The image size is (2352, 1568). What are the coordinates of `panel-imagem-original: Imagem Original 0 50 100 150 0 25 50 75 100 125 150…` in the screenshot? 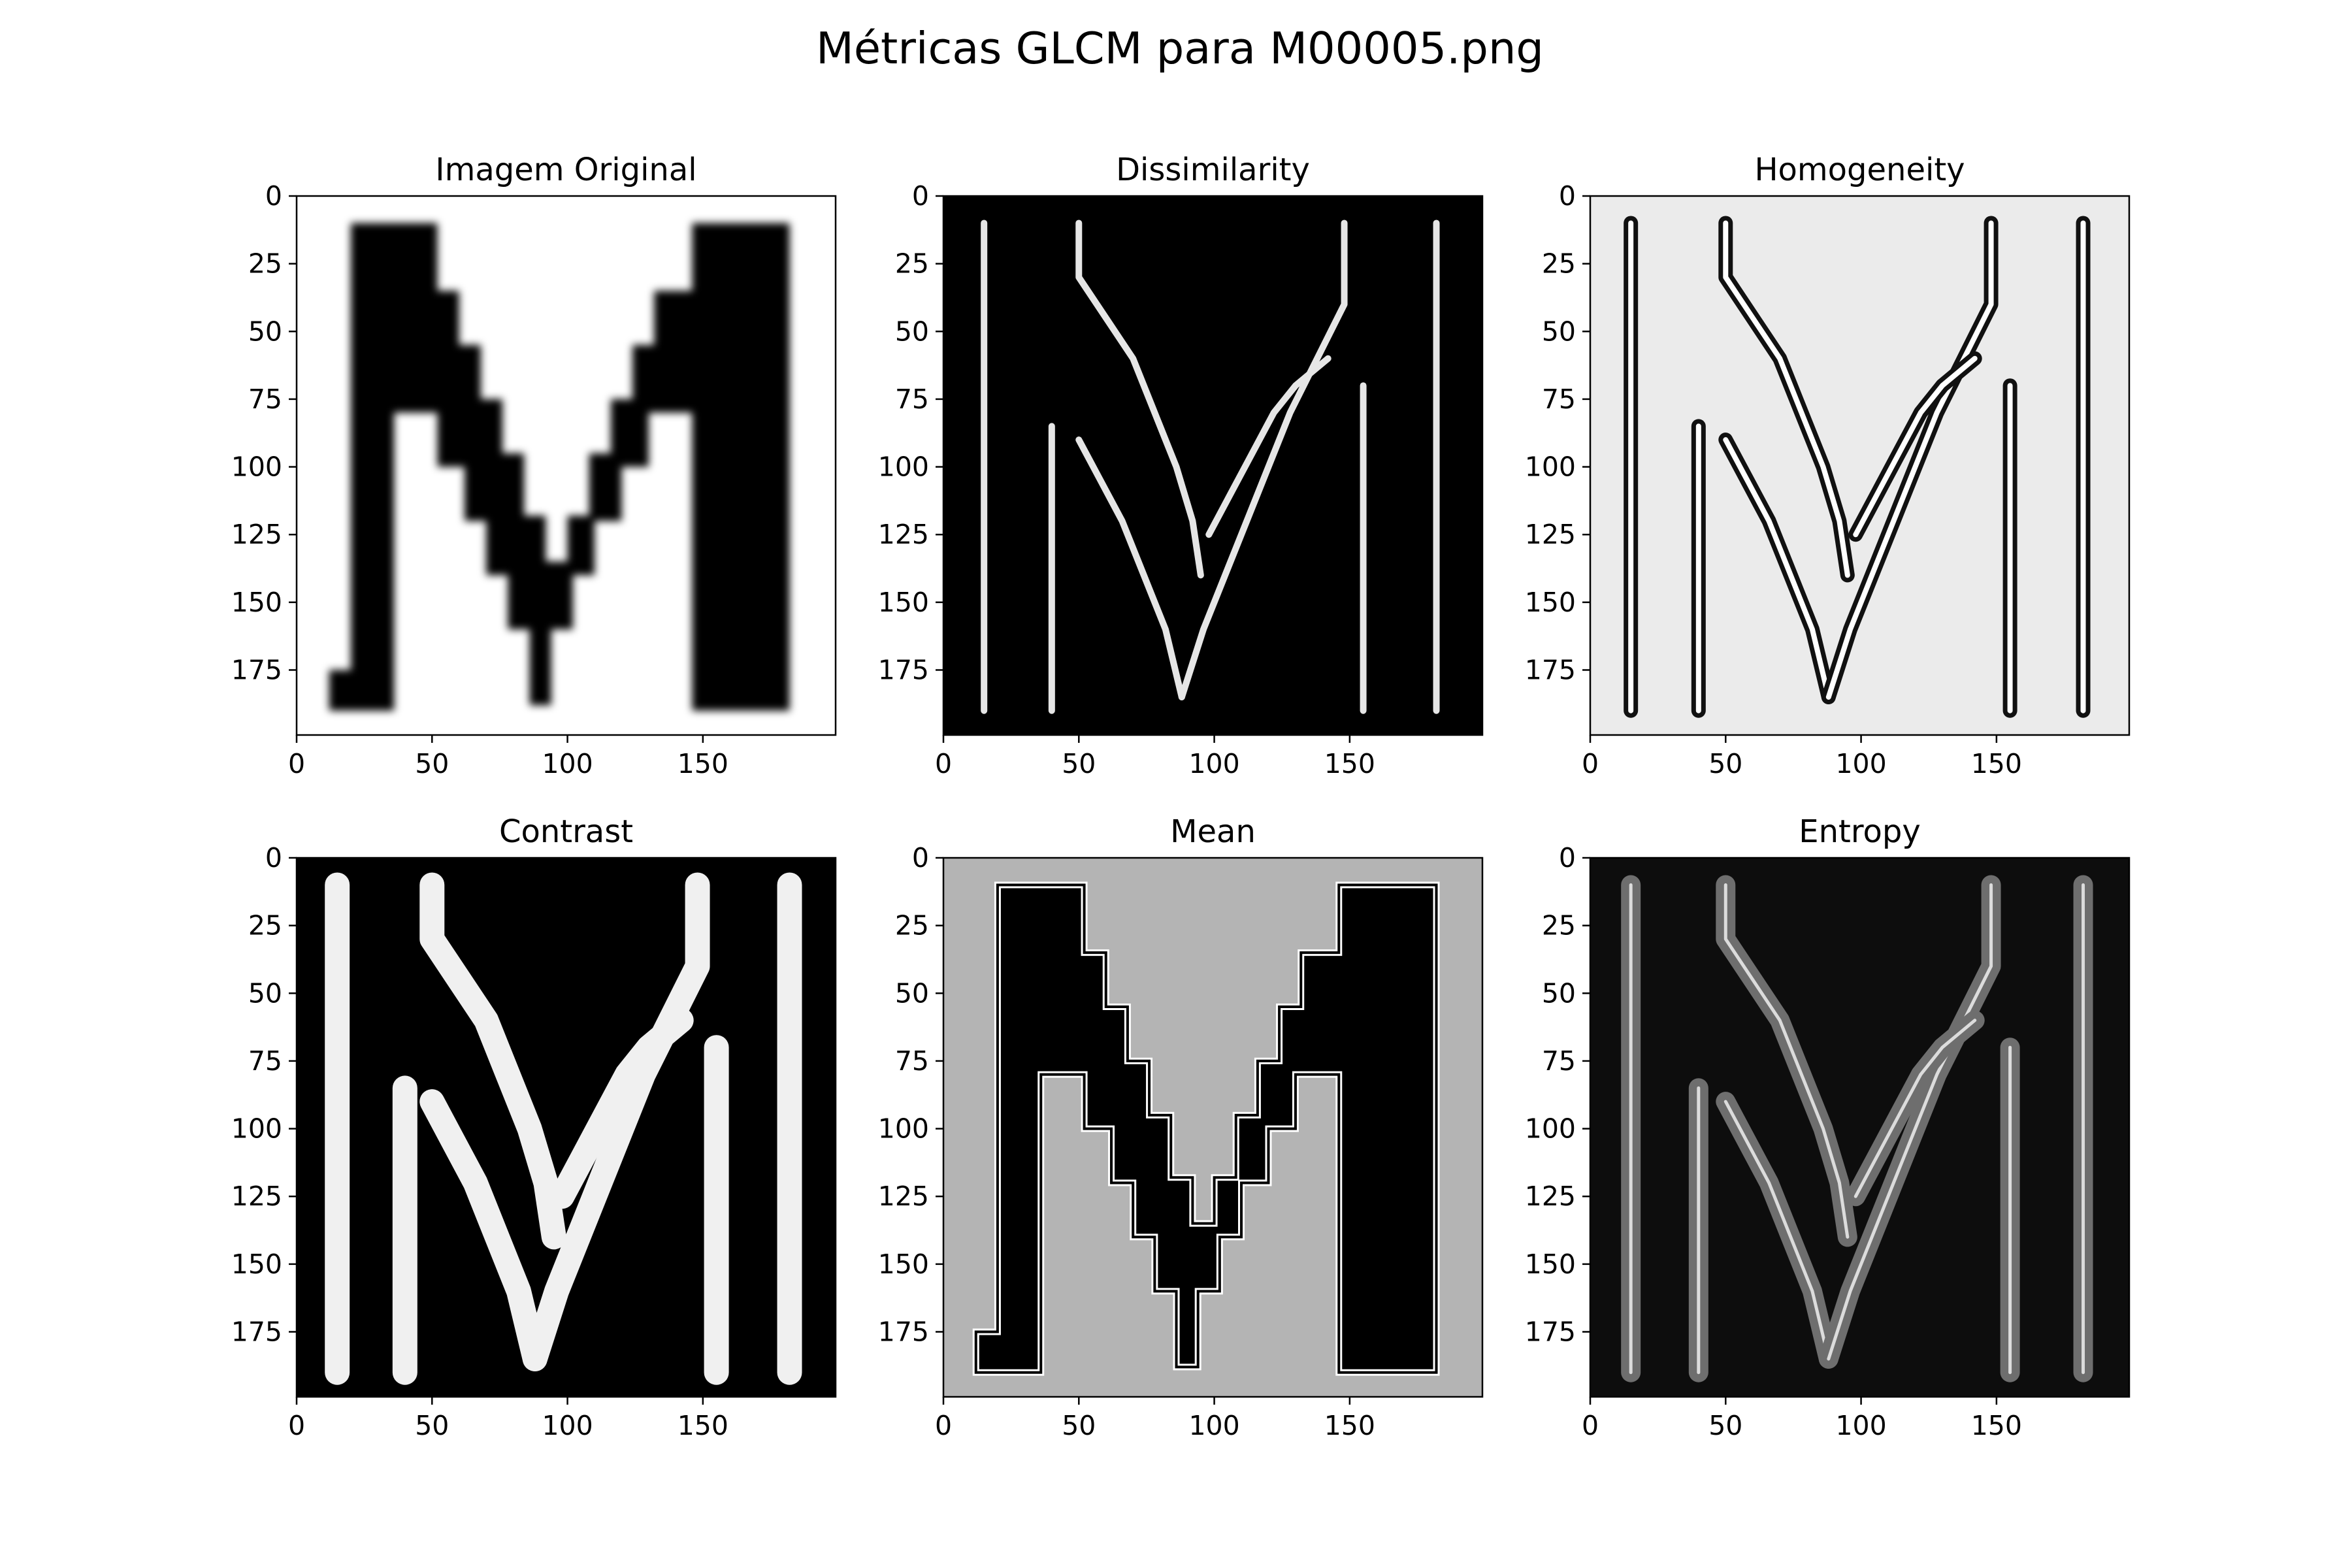 It's located at (534, 465).